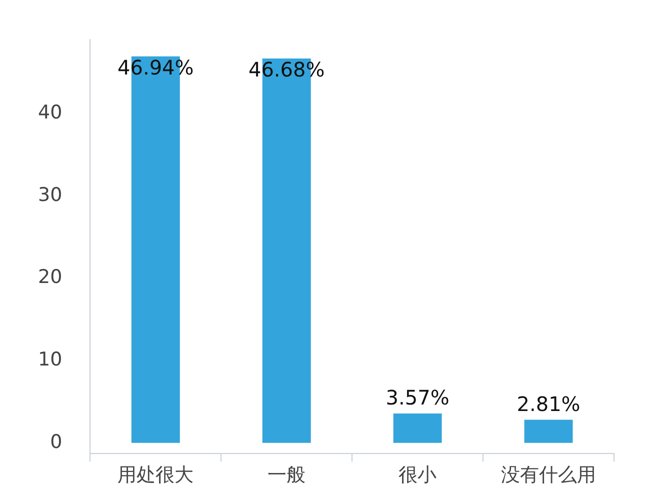 The height and width of the screenshot is (493, 658). I want to click on y-tick-label: 10, so click(50, 359).